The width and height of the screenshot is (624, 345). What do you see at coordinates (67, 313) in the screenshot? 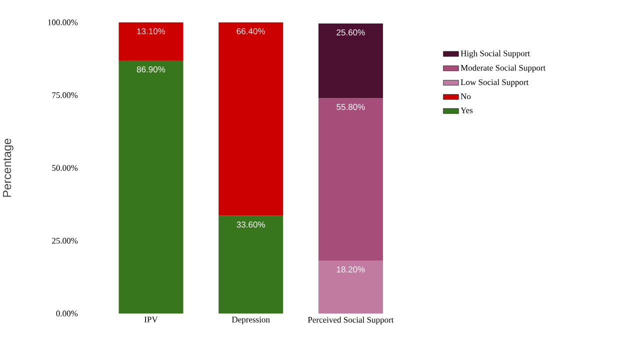
I see `y-tick-label: 0.00%` at bounding box center [67, 313].